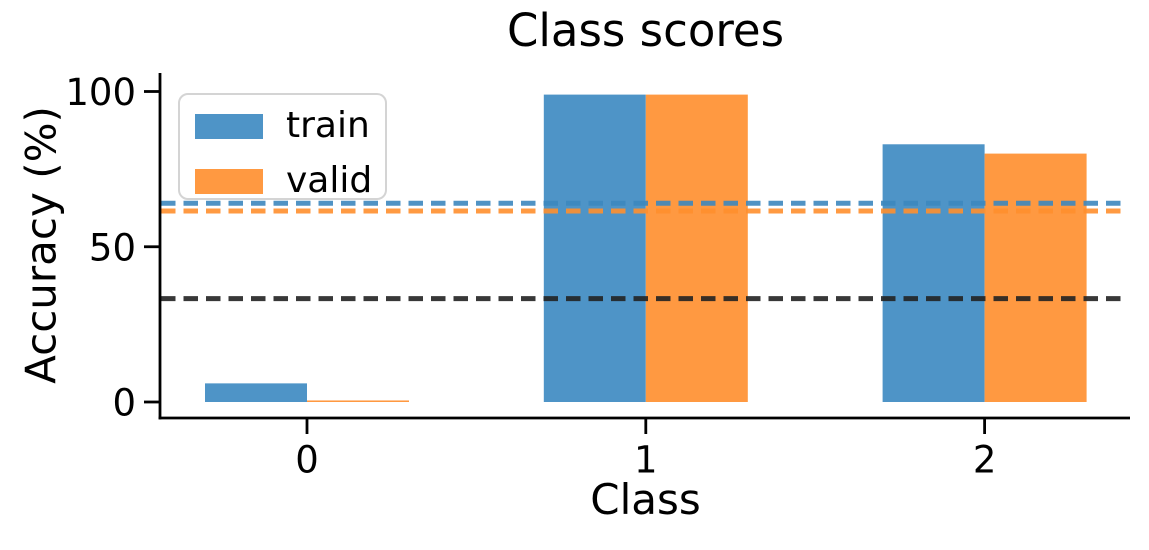  Describe the element at coordinates (229, 126) in the screenshot. I see `train-color-swatch` at that location.